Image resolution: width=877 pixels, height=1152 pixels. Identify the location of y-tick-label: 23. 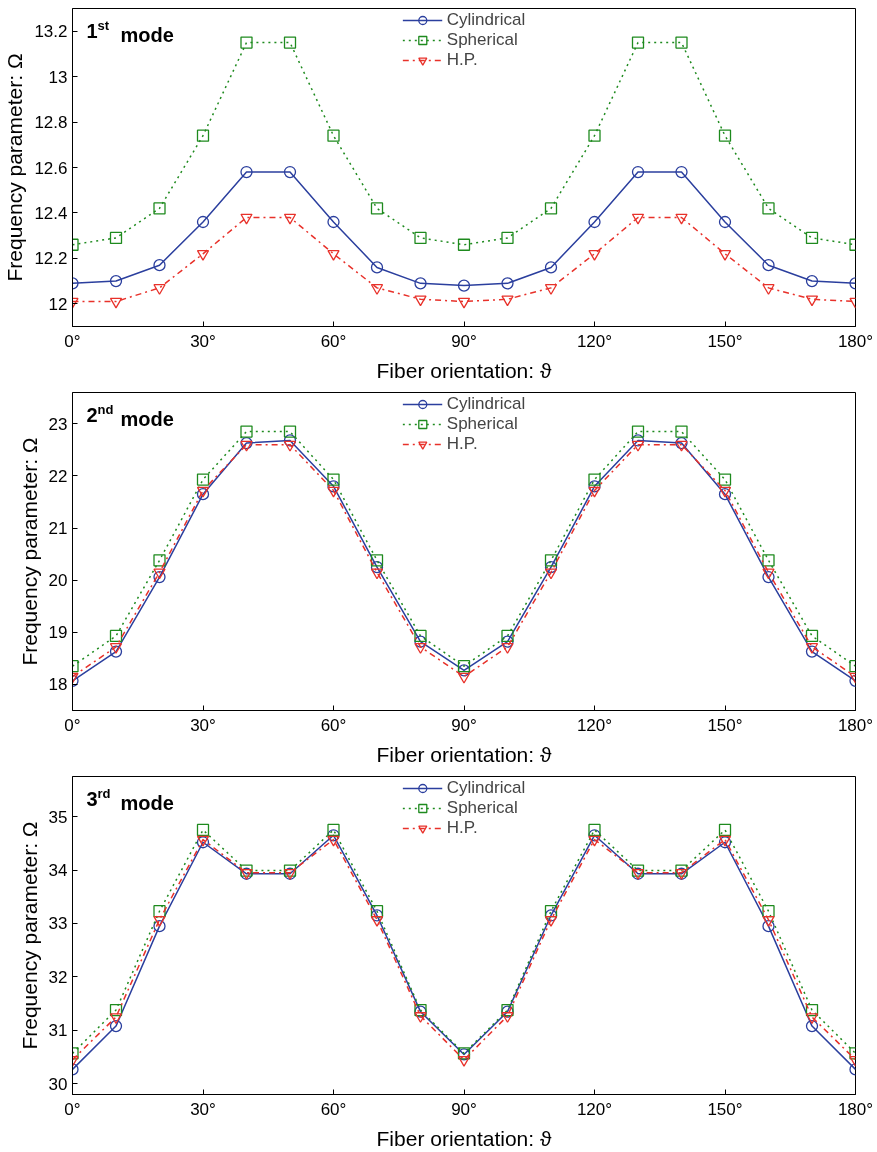
(58, 424).